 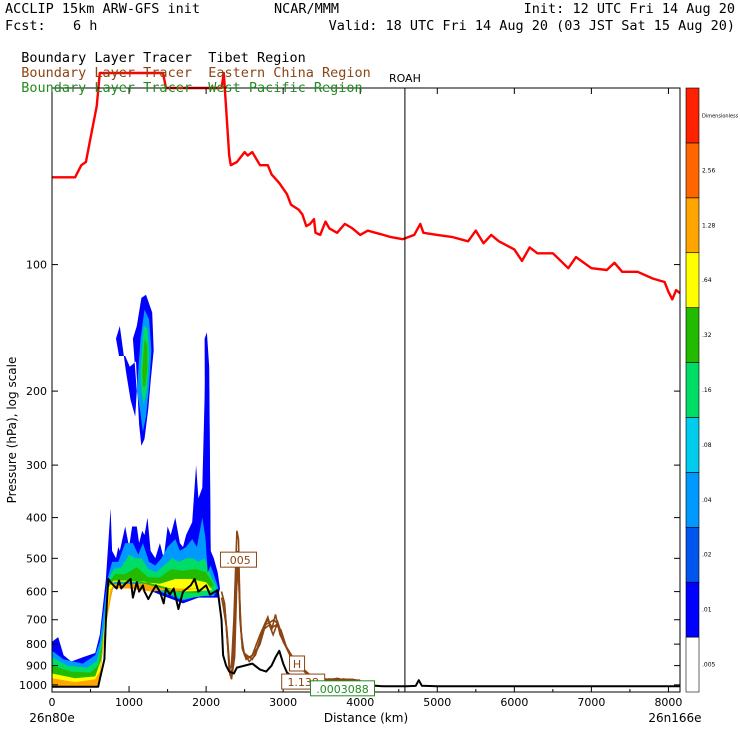 I want to click on y-tick-label: 900, so click(x=36, y=666).